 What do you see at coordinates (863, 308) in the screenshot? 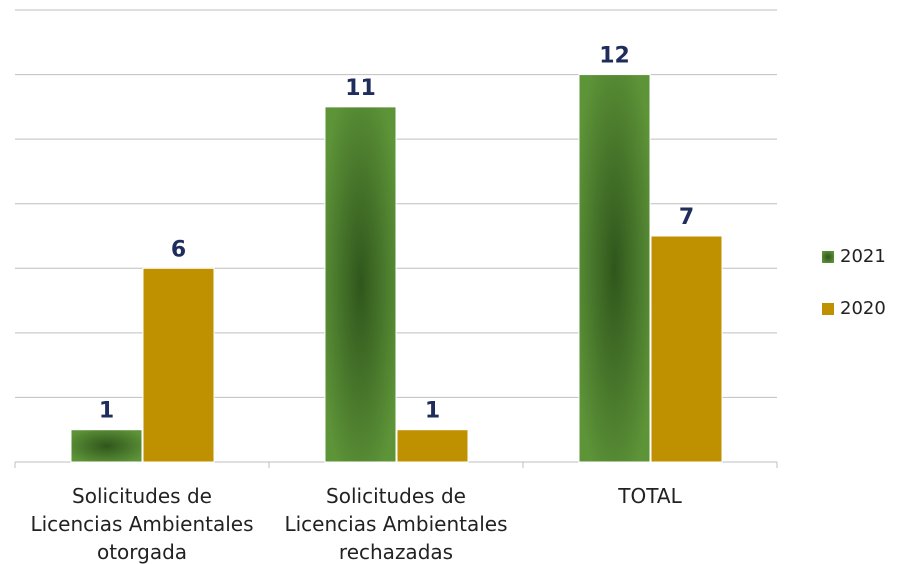
I see `legend-label: 2020` at bounding box center [863, 308].